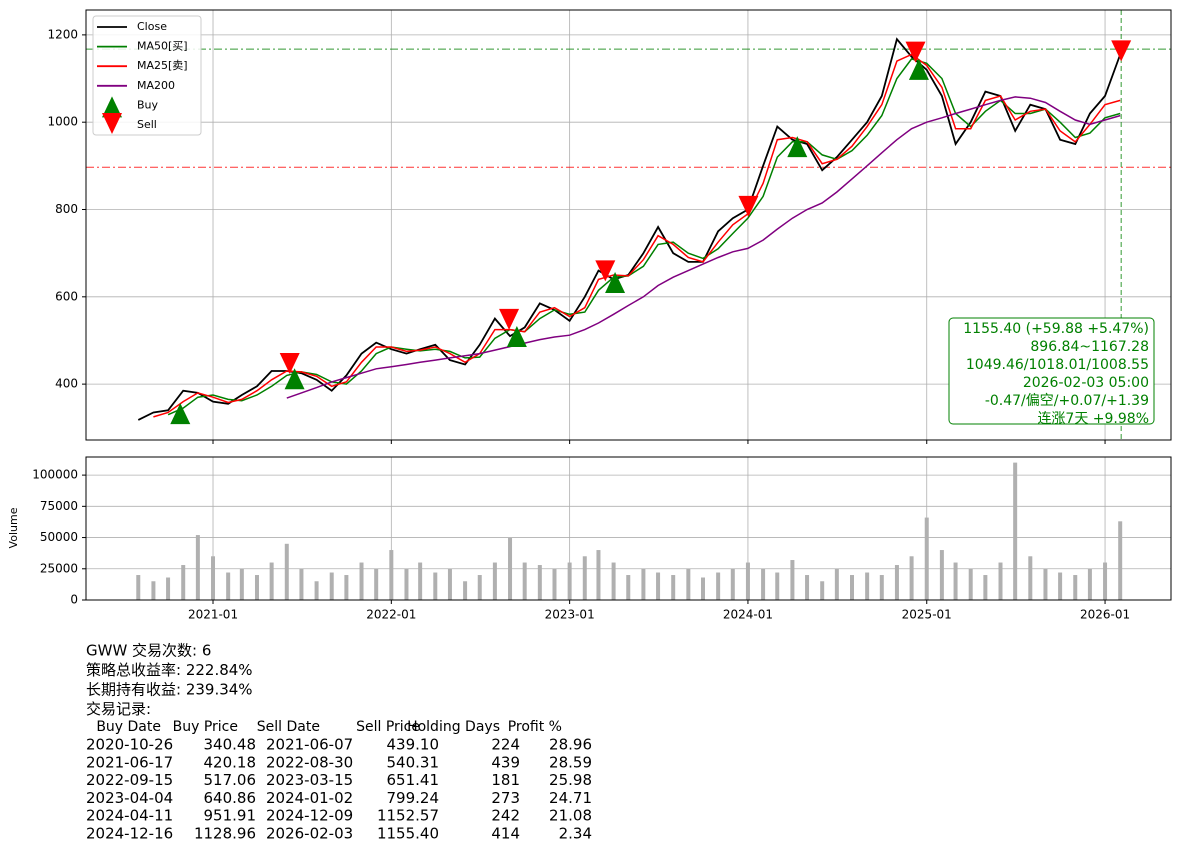  What do you see at coordinates (13, 527) in the screenshot?
I see `y-axis-label: Volume` at bounding box center [13, 527].